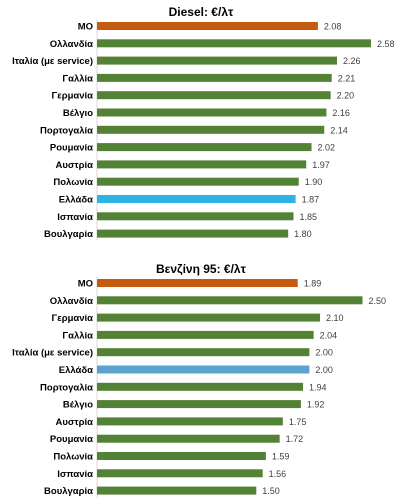 This screenshot has height=499, width=403. Describe the element at coordinates (318, 387) in the screenshot. I see `petrol-6-value-label: 1.94` at that location.